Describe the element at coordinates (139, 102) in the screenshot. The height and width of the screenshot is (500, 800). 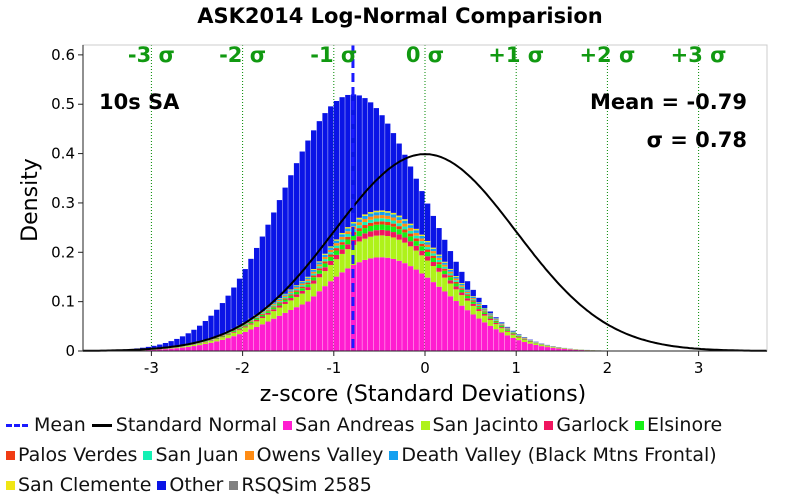
I see `period-label: 10s SA` at that location.